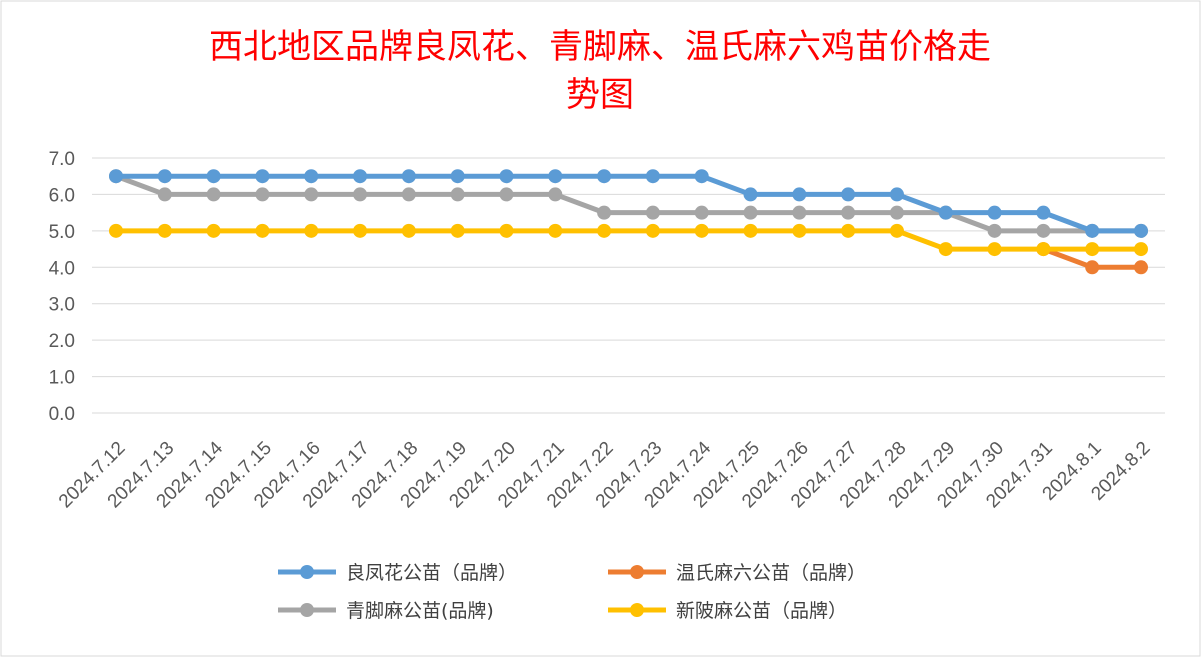 This screenshot has height=657, width=1201. Describe the element at coordinates (62, 414) in the screenshot. I see `y-tick-label: 0.0` at that location.